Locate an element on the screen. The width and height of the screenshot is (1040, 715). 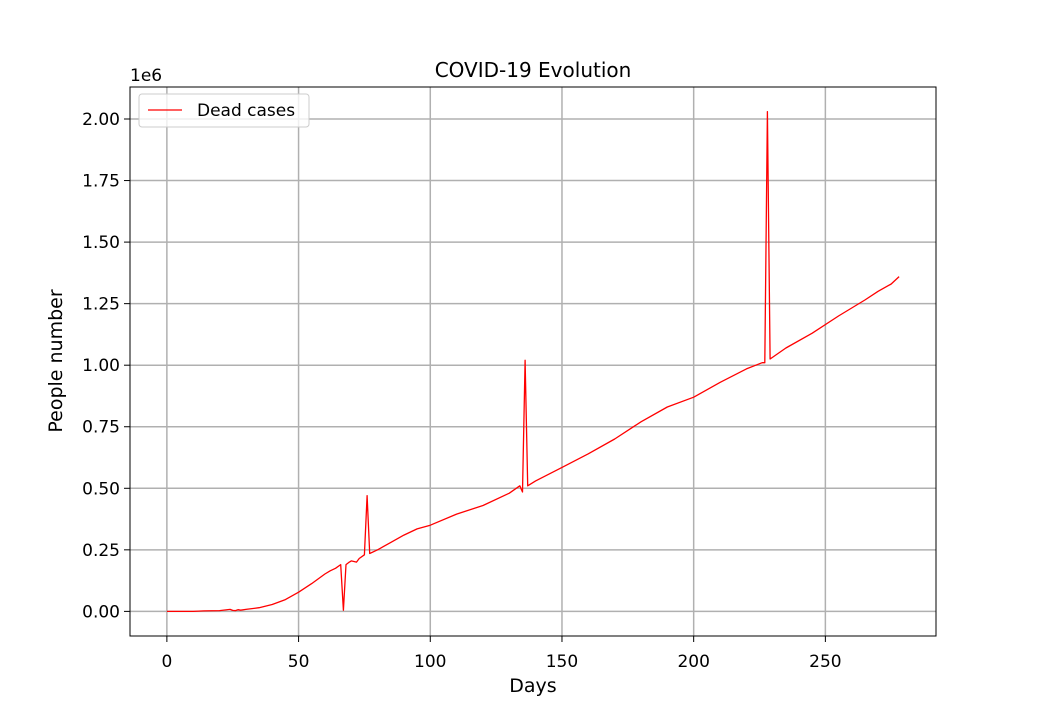
legend: Dead cases is located at coordinates (224, 110).